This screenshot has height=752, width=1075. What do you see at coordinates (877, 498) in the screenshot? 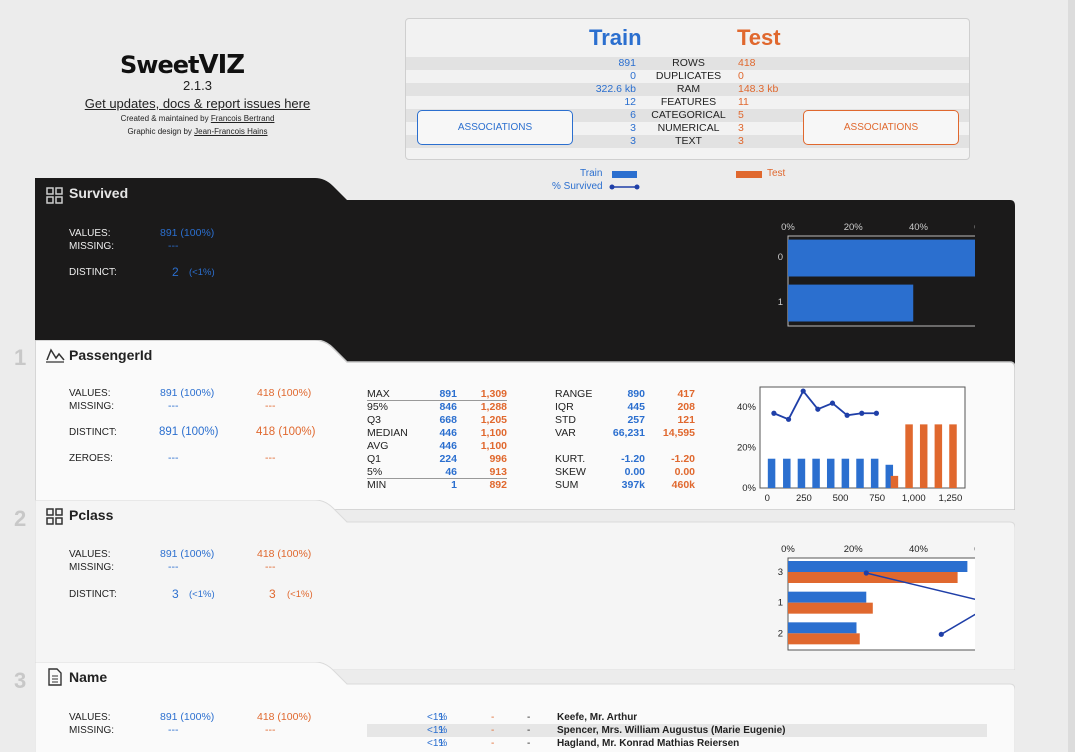
I see `x-tick-label: 750` at bounding box center [877, 498].